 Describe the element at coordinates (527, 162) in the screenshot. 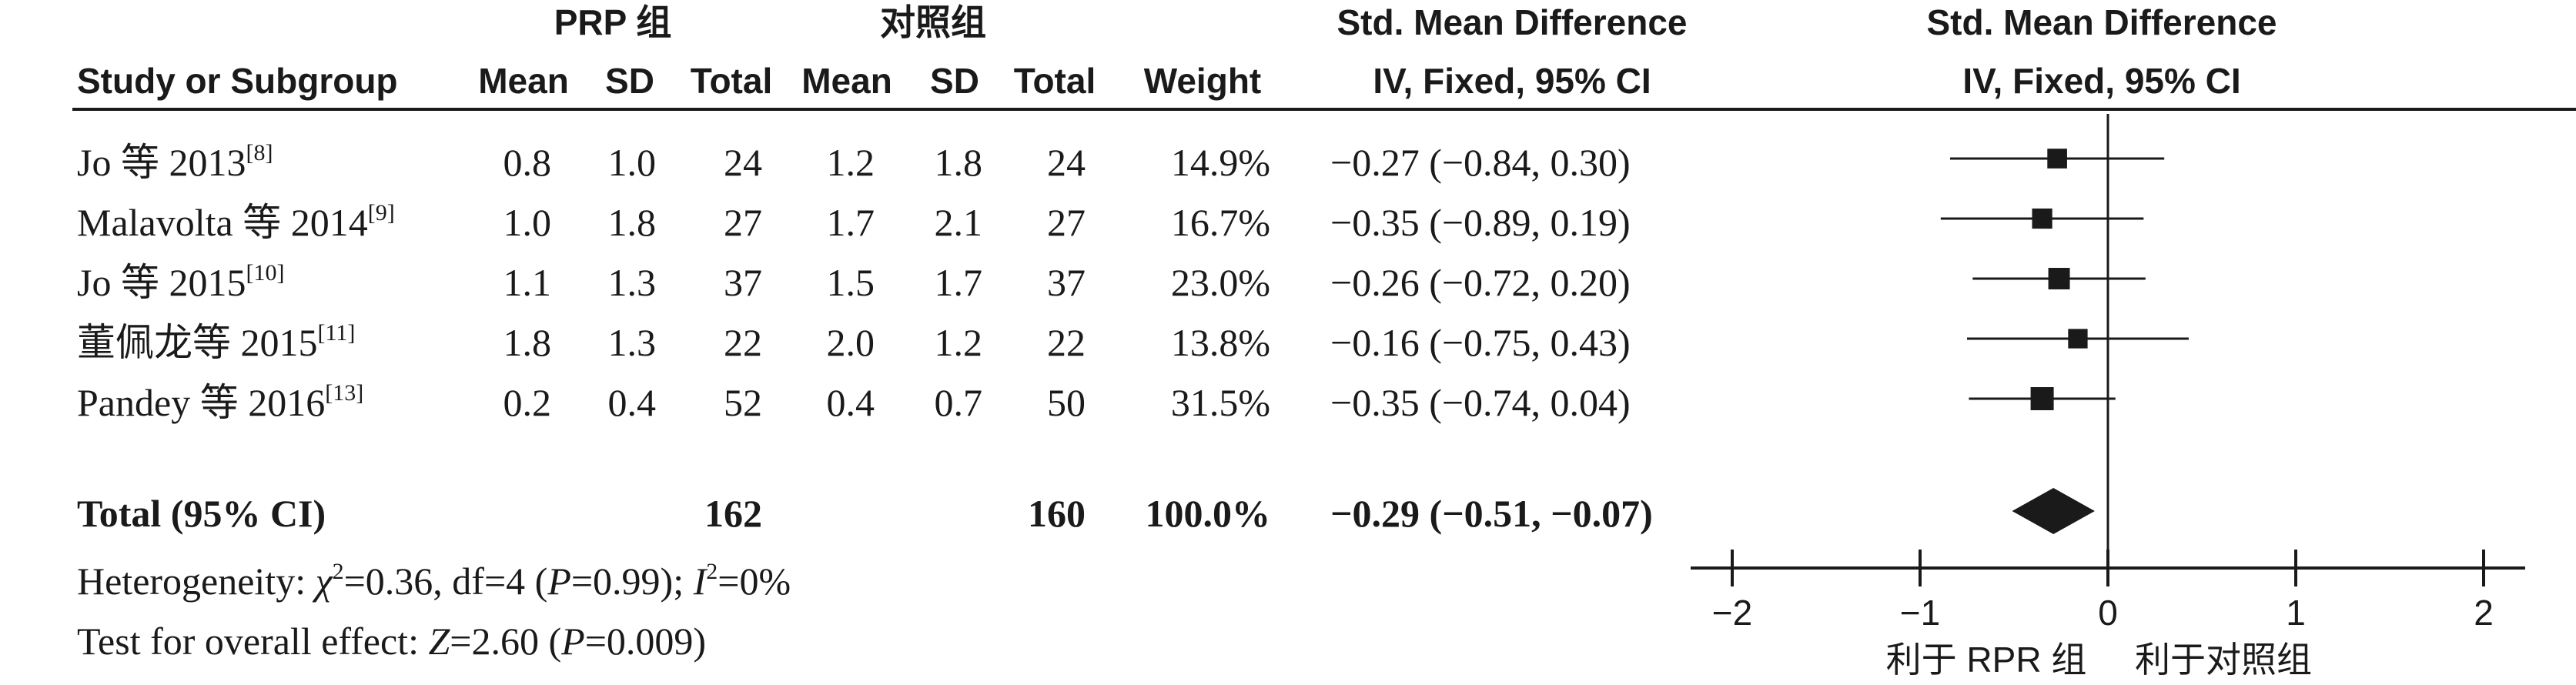

I see `mean1-cell: 0.8` at that location.